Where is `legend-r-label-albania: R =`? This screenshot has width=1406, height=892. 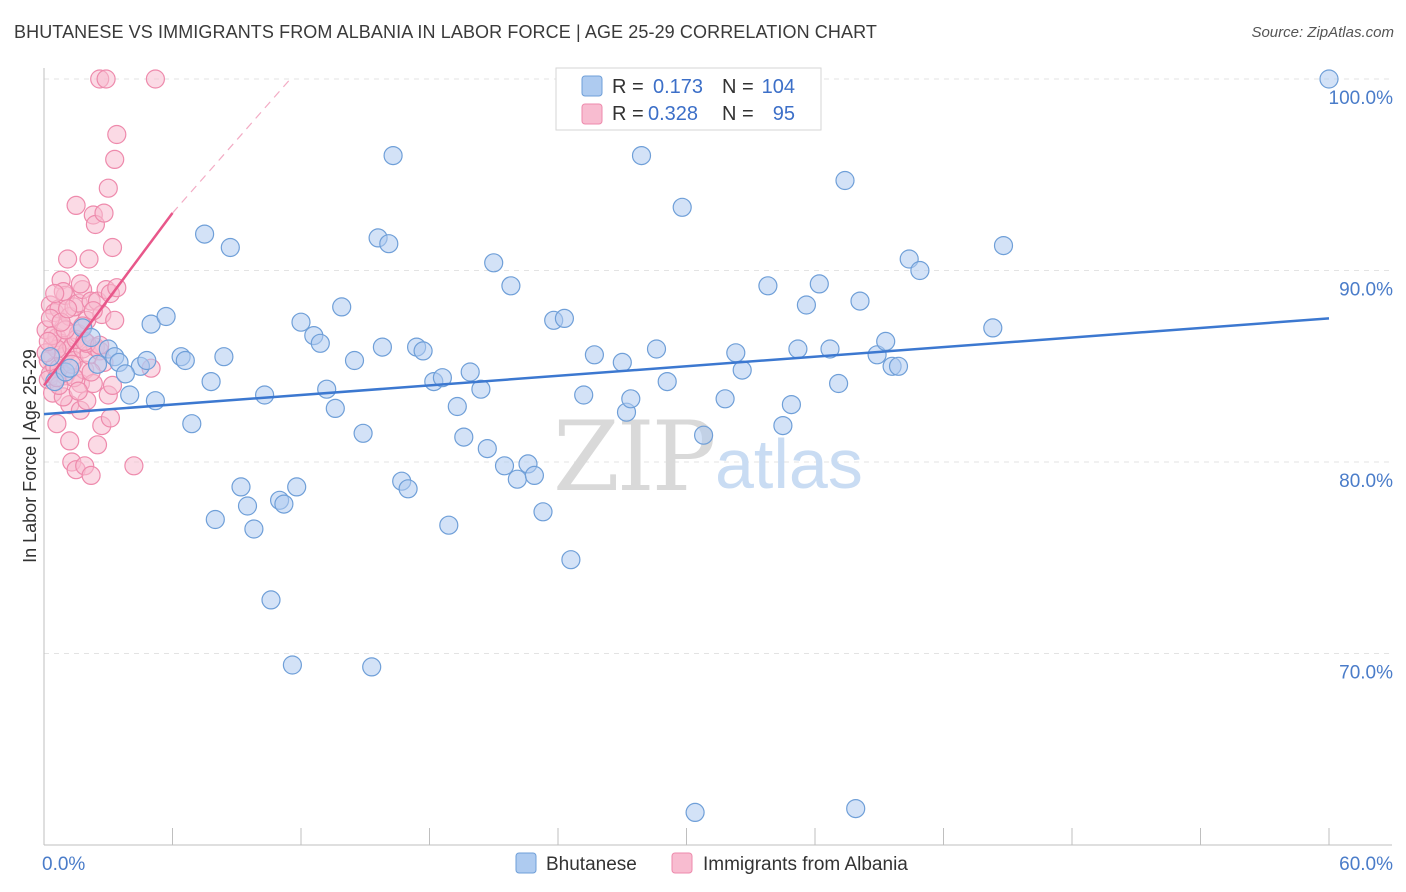 legend-r-label-albania: R = is located at coordinates (628, 114).